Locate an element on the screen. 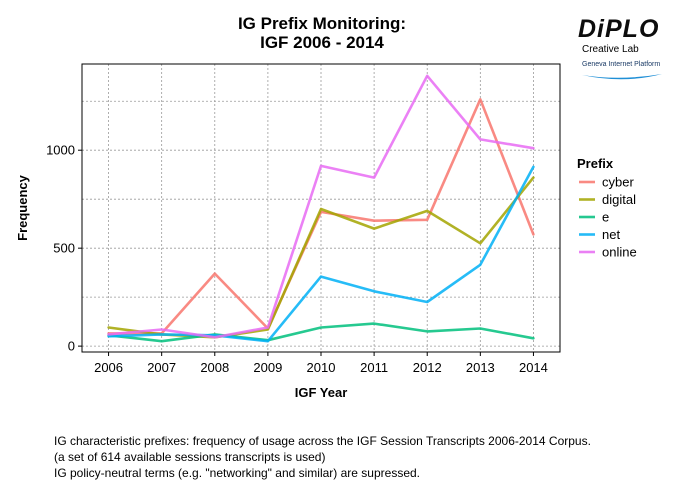 The image size is (700, 500). x-tick-label: 2012 is located at coordinates (427, 367).